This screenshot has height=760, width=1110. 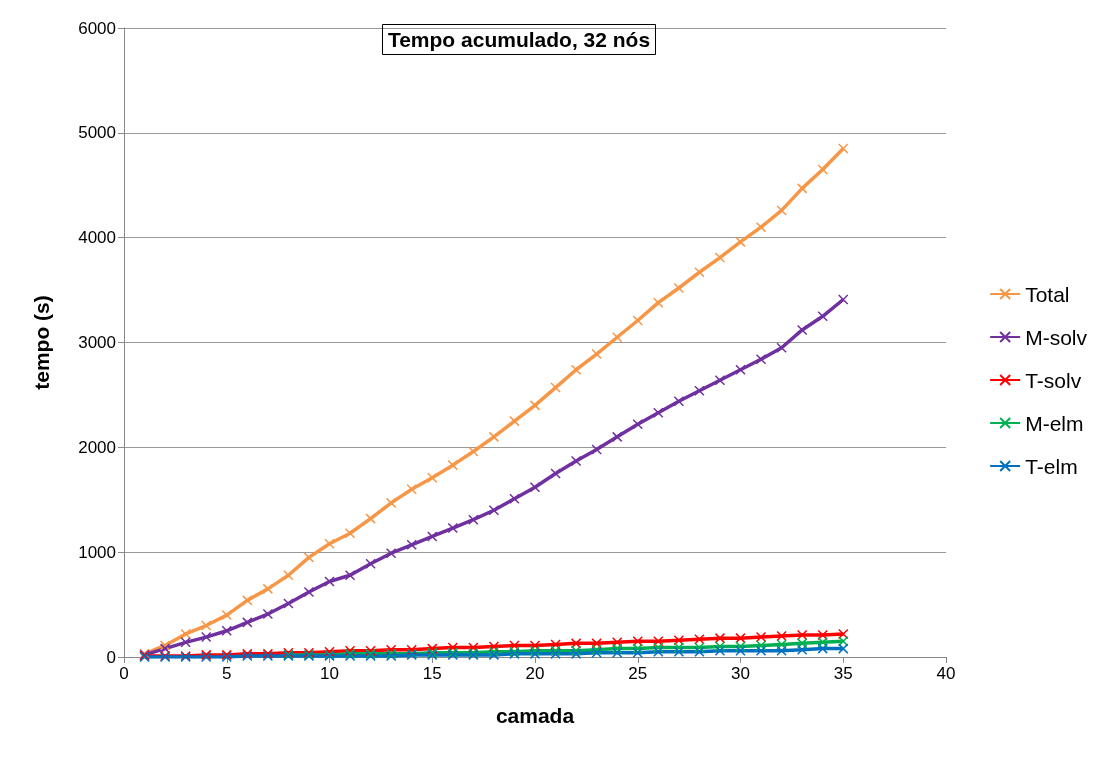 I want to click on y-tick-label: 5000, so click(x=97, y=133).